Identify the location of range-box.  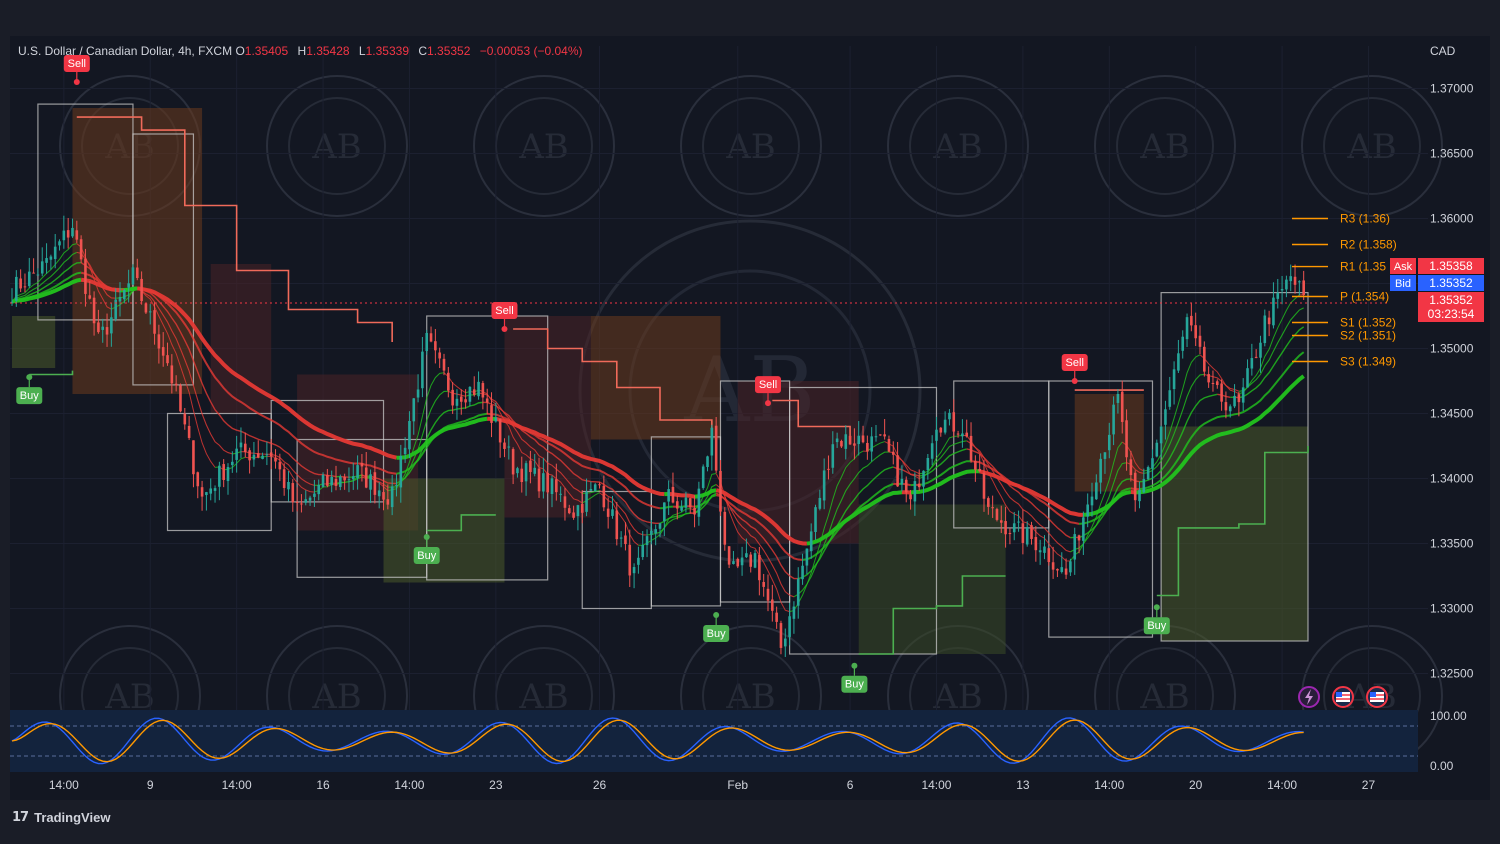
(163, 259).